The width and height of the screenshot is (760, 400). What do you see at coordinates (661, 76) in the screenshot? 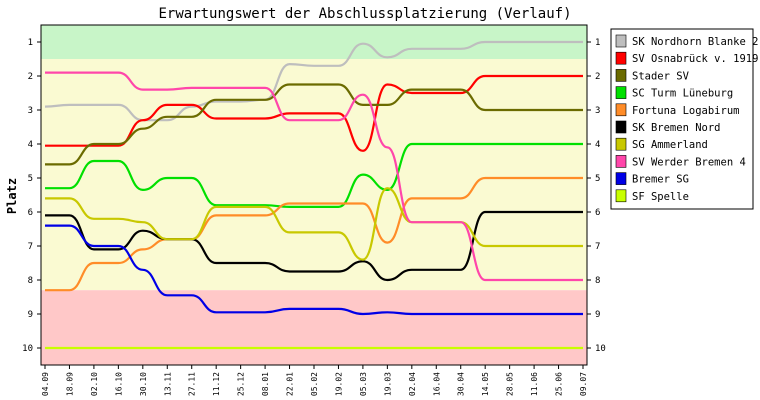
I see `legend-label: Stader SV` at bounding box center [661, 76].